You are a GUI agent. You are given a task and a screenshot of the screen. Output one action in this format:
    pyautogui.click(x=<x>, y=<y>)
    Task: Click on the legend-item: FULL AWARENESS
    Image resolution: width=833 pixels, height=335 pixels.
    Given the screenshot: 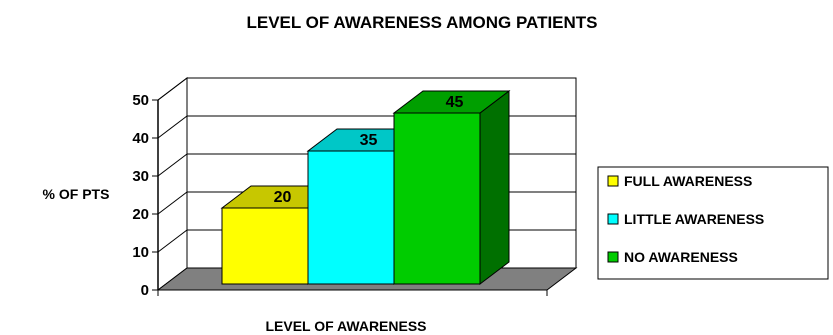 What is the action you would take?
    pyautogui.click(x=679, y=181)
    